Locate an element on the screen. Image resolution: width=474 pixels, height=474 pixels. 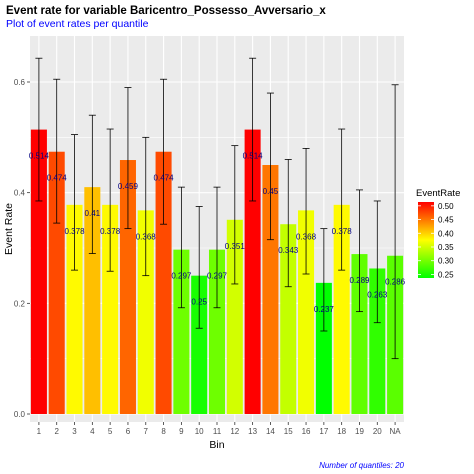
data-label-6: 0.459 is located at coordinates (128, 186).